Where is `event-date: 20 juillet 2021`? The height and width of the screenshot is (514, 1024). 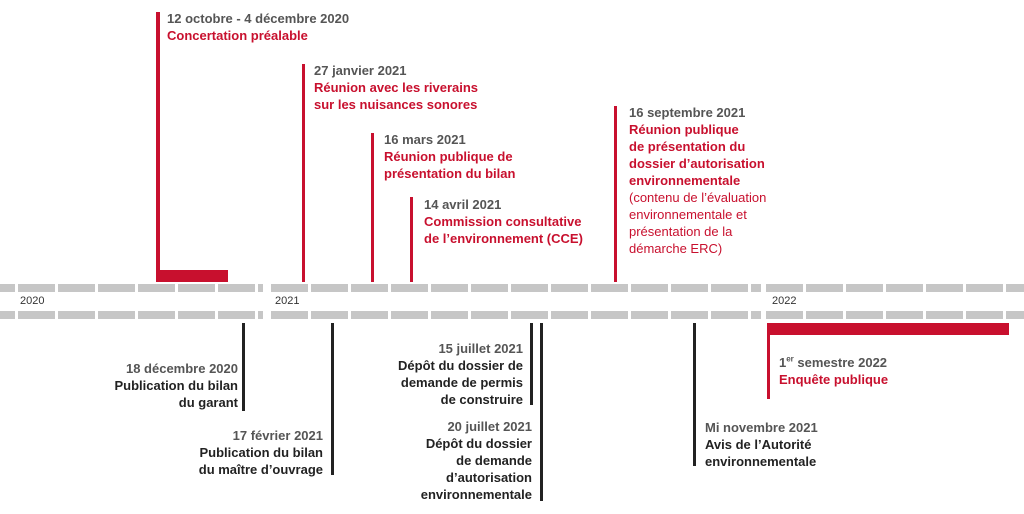
event-date: 20 juillet 2021 is located at coordinates (489, 426).